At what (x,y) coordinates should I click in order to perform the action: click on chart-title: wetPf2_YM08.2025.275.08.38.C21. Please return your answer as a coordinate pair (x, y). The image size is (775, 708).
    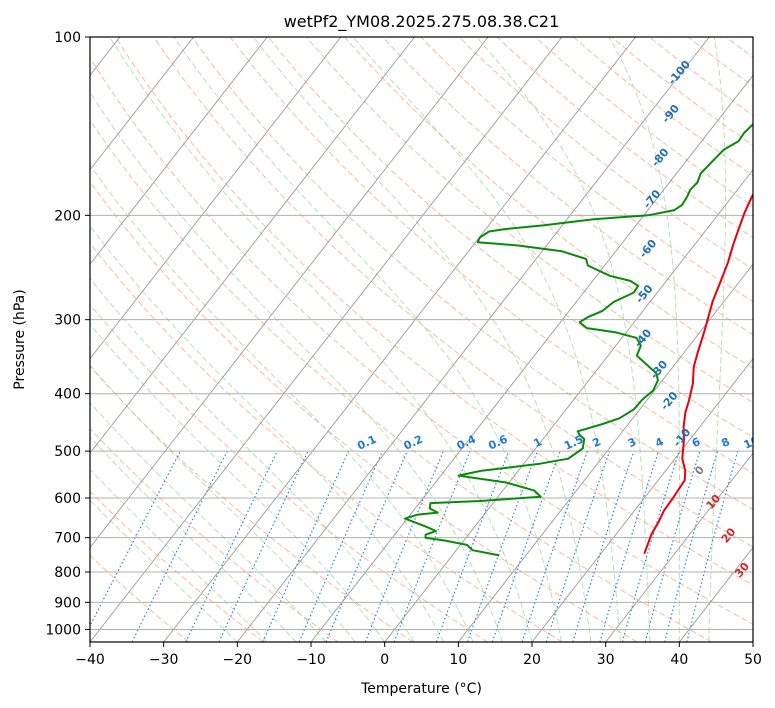
    Looking at the image, I should click on (422, 22).